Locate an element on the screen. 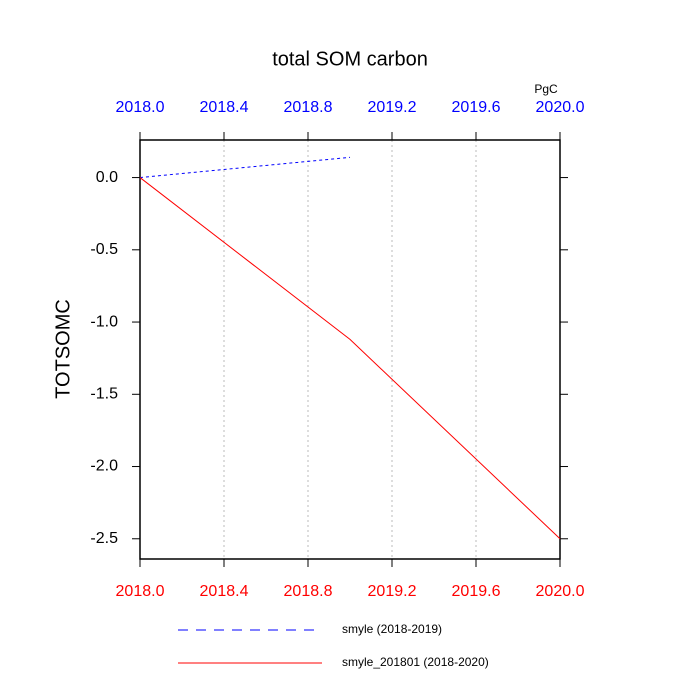 This screenshot has height=700, width=700. x2-tick-label: 2020.0 is located at coordinates (560, 107).